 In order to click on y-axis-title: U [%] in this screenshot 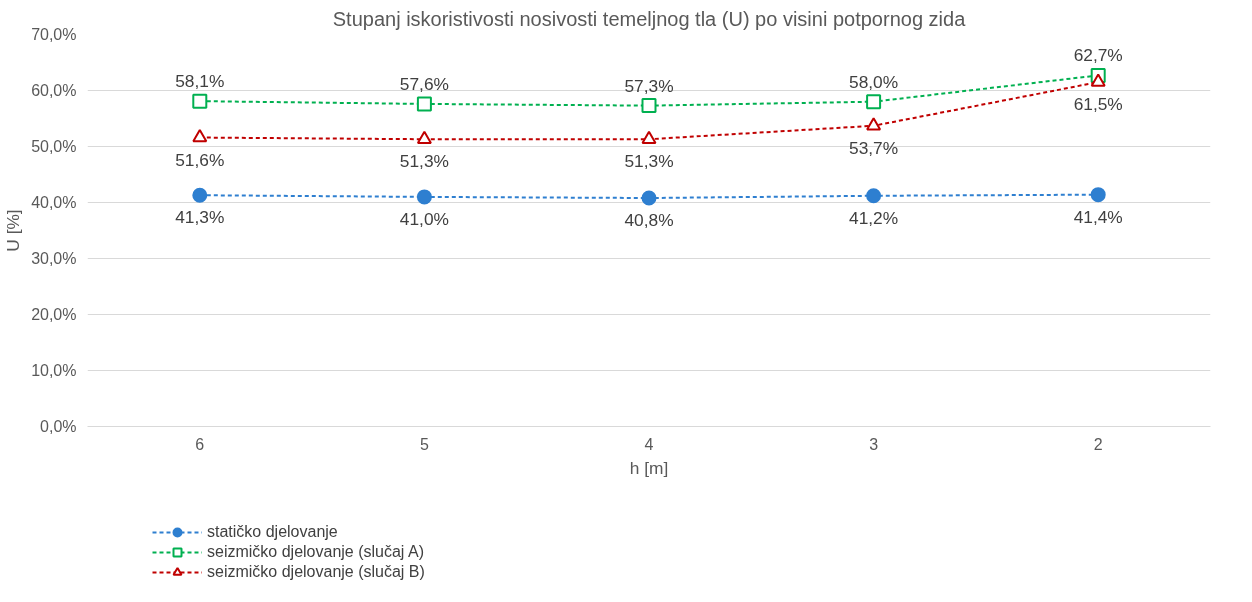, I will do `click(13, 230)`.